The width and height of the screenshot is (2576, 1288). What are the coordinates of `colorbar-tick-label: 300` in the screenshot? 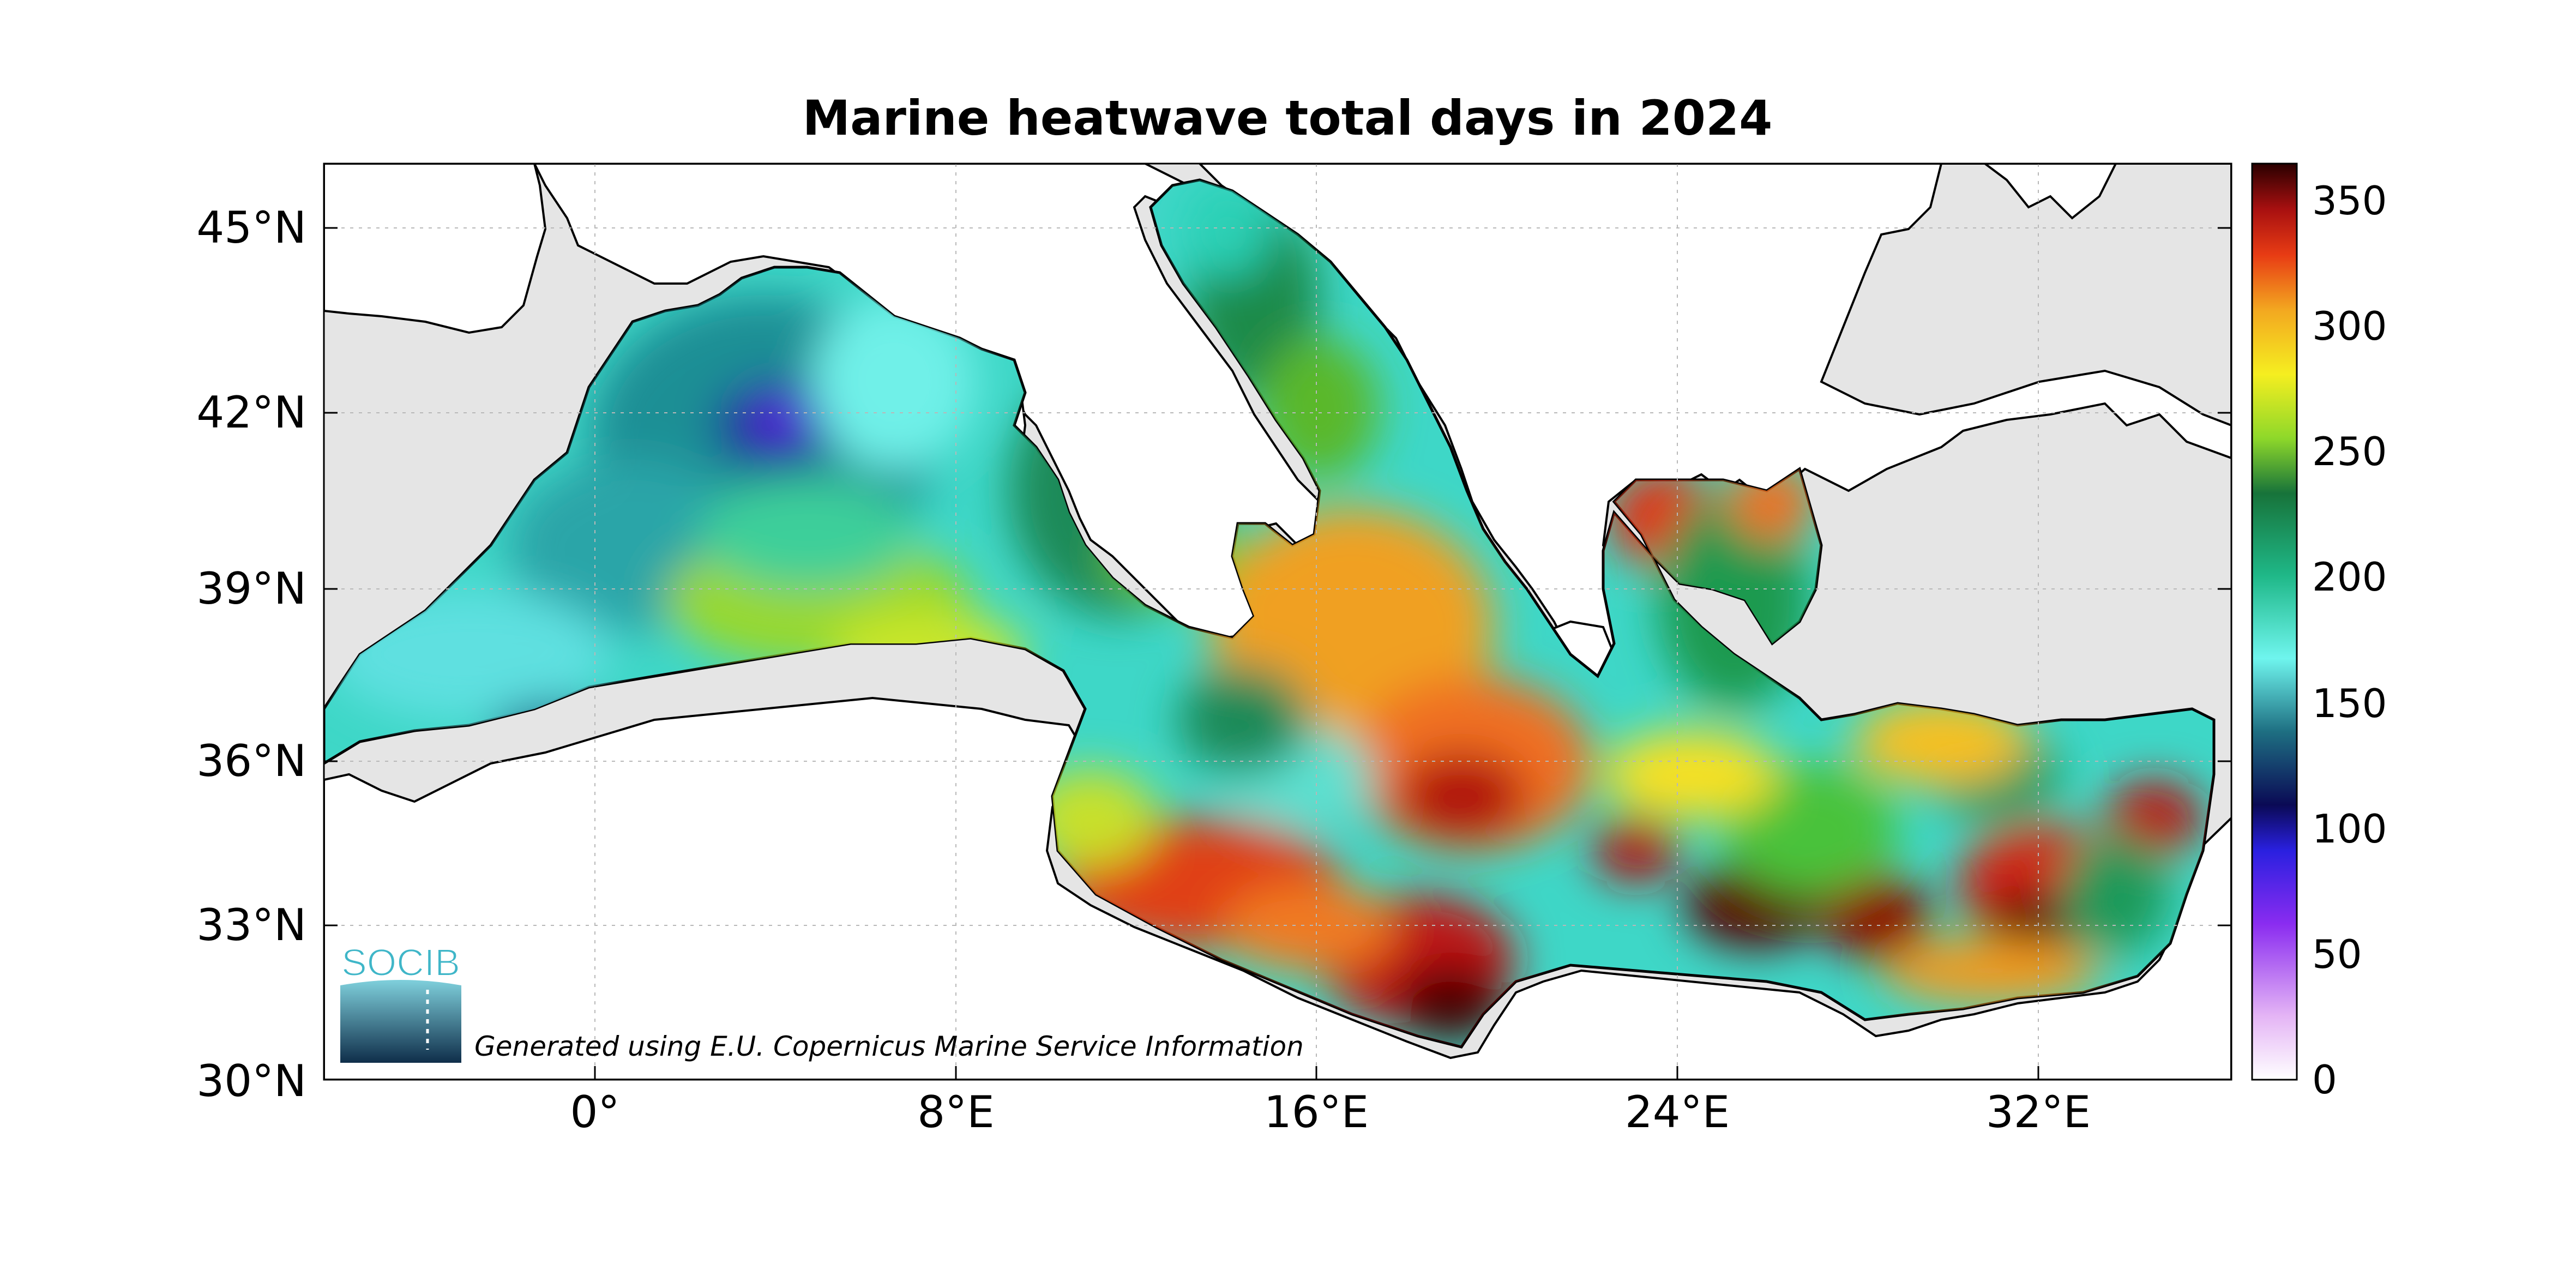 It's located at (2349, 326).